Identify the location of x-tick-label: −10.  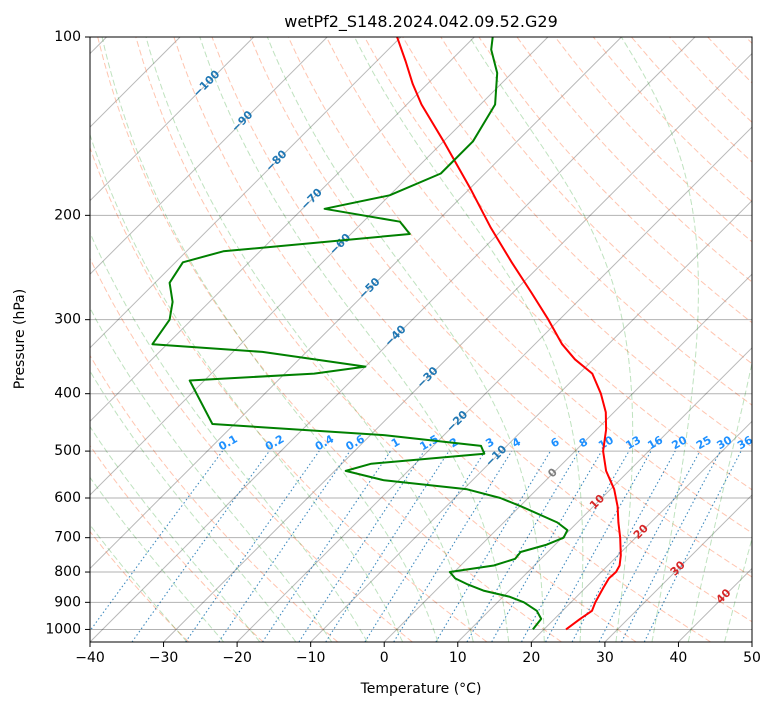
(311, 658).